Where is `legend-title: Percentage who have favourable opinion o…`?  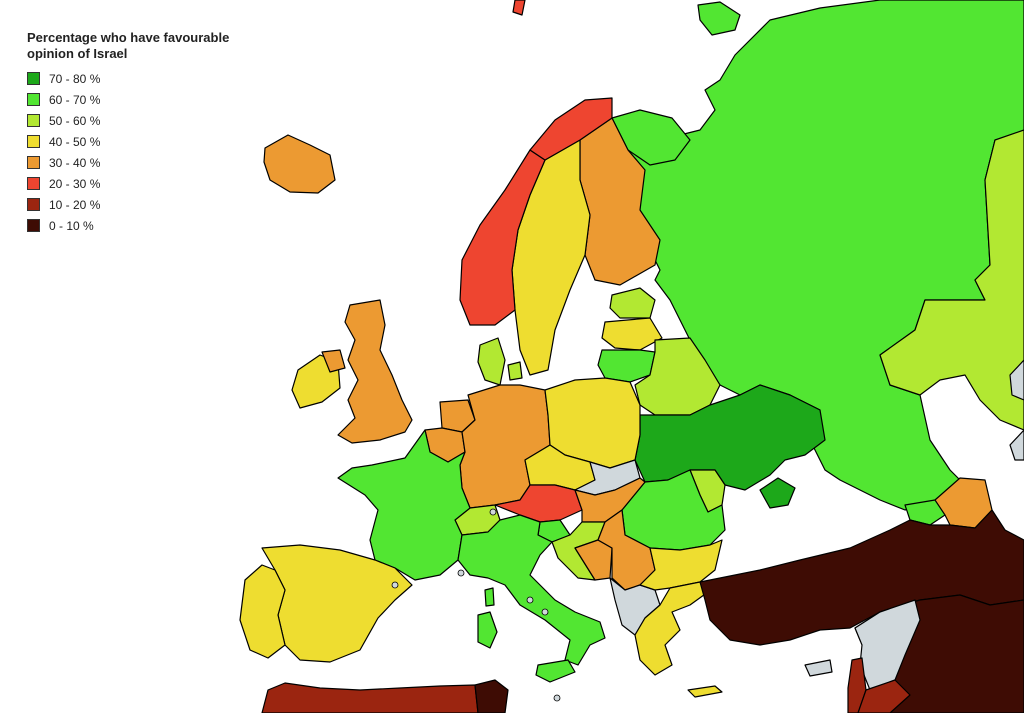
legend-title: Percentage who have favourable opinion o… is located at coordinates (128, 45).